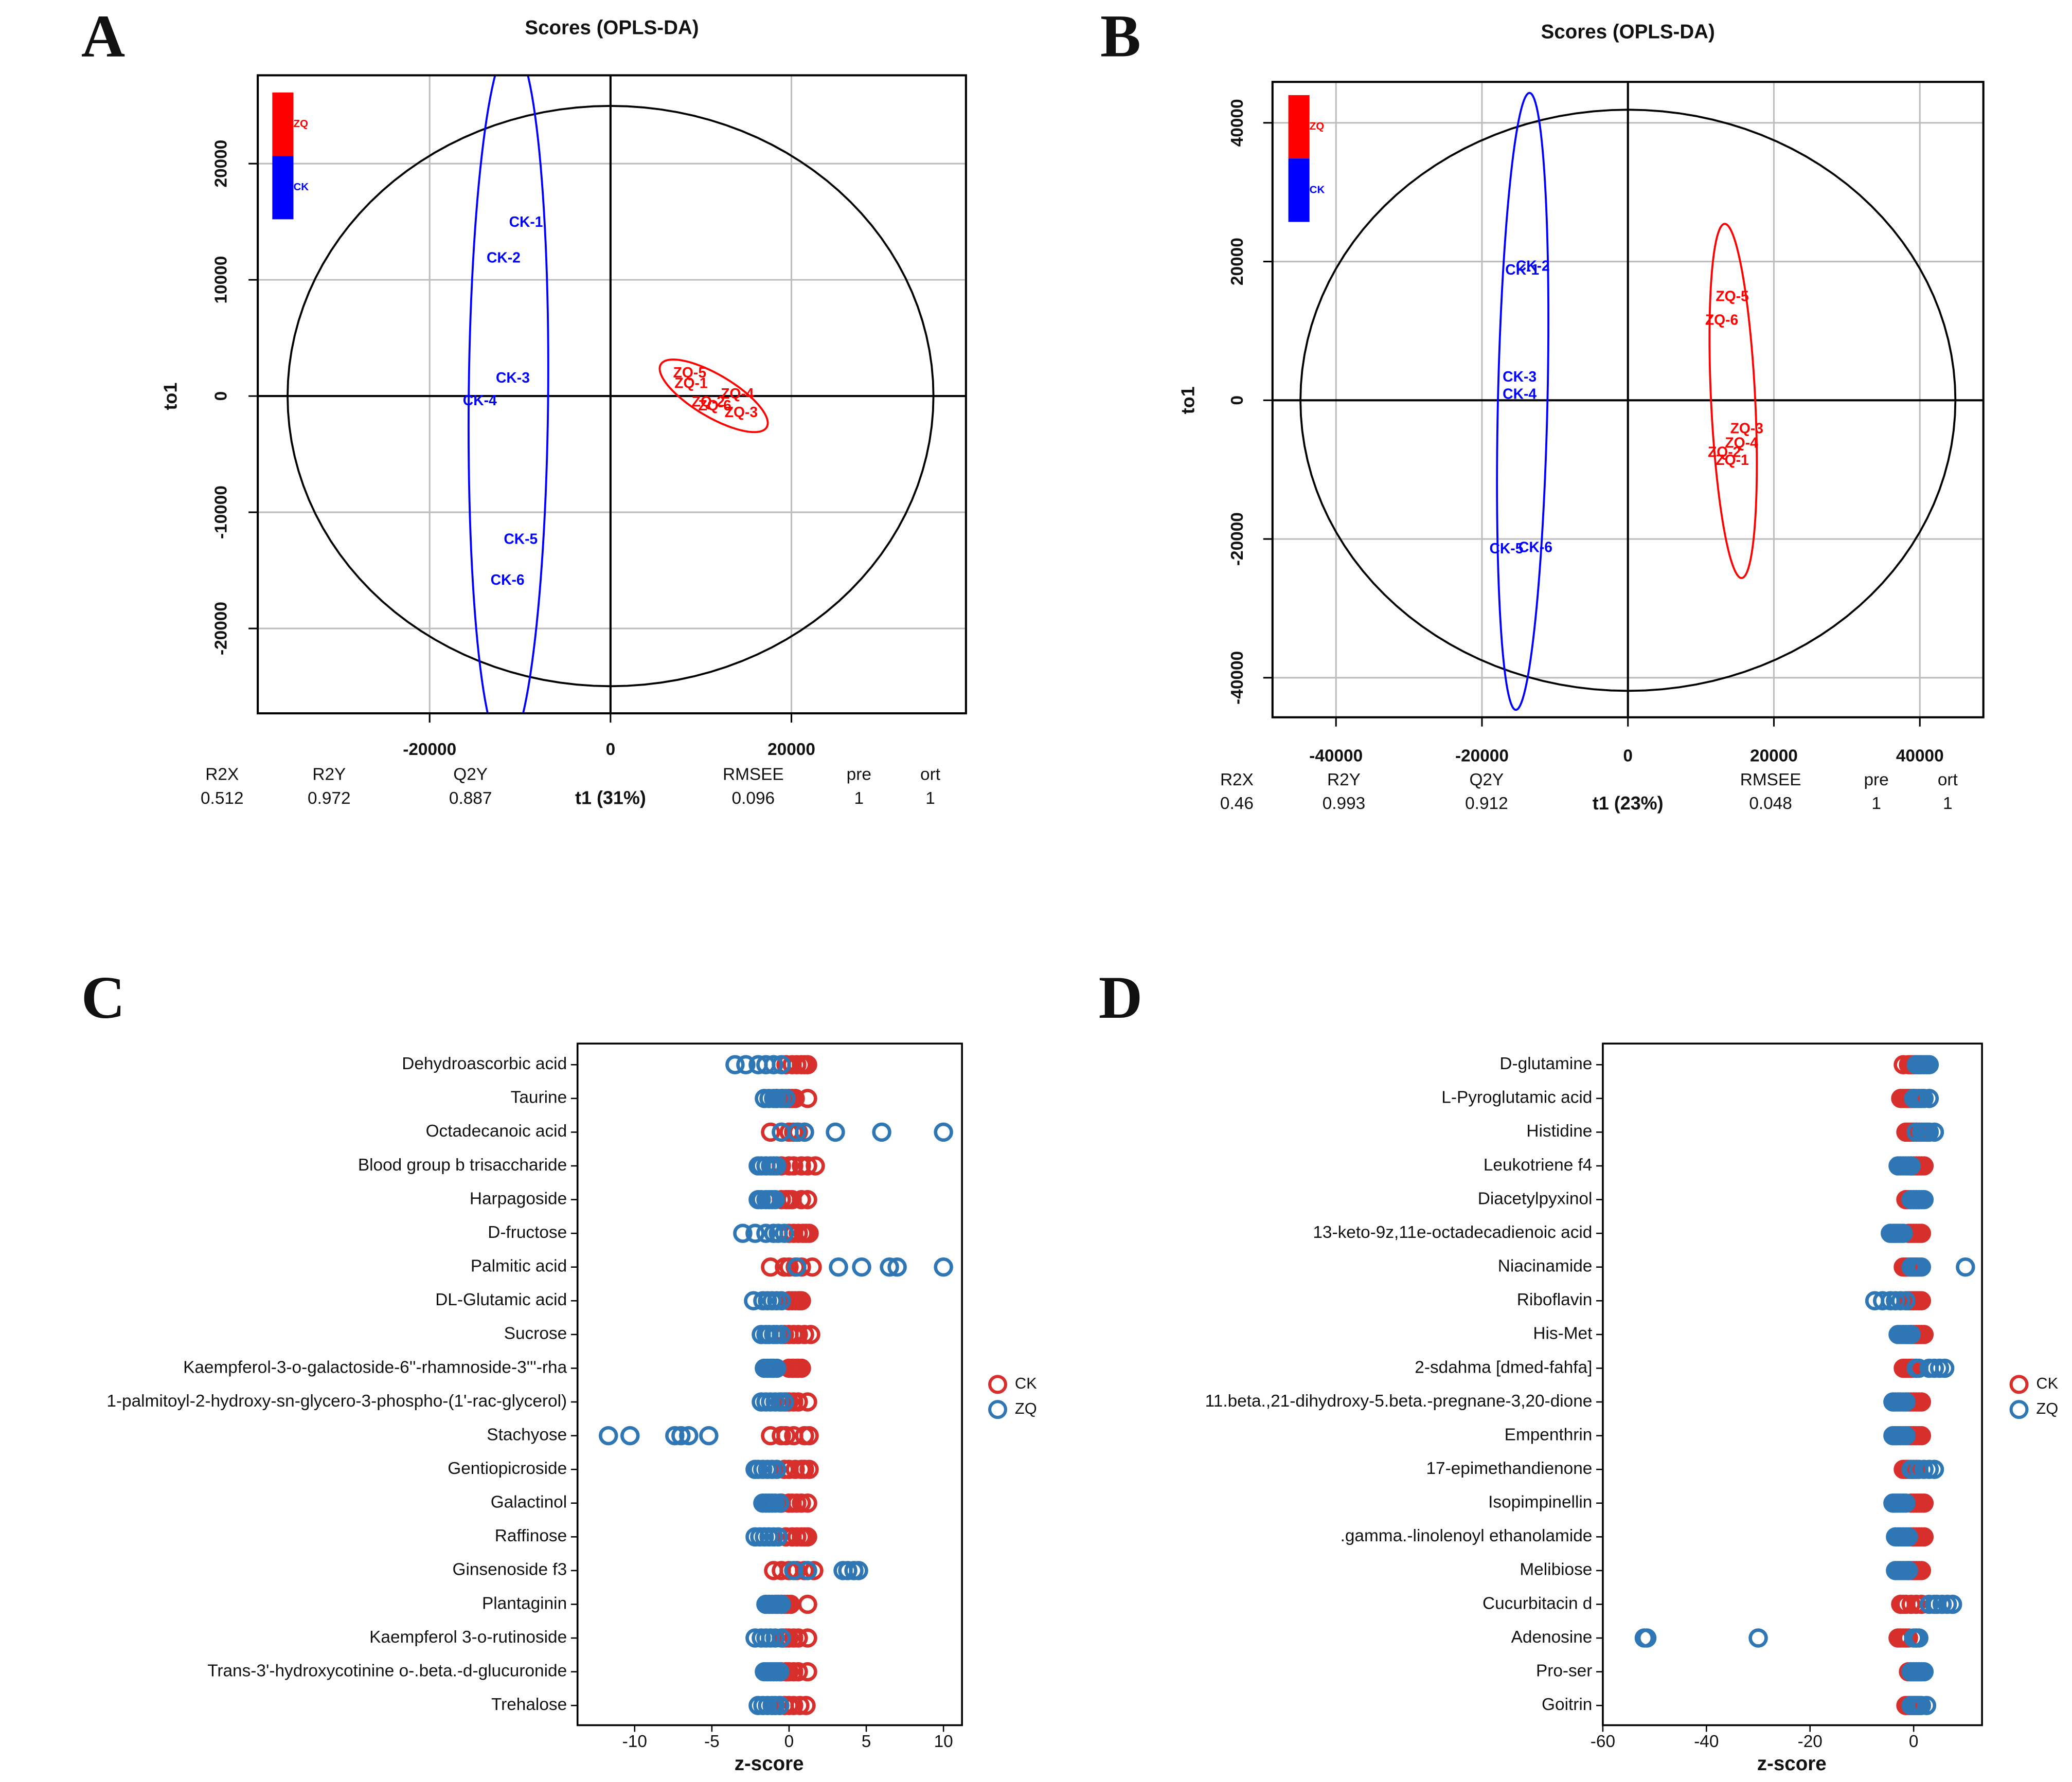 This screenshot has width=2072, height=1782. Describe the element at coordinates (221, 280) in the screenshot. I see `y-tick-label: 10000` at that location.